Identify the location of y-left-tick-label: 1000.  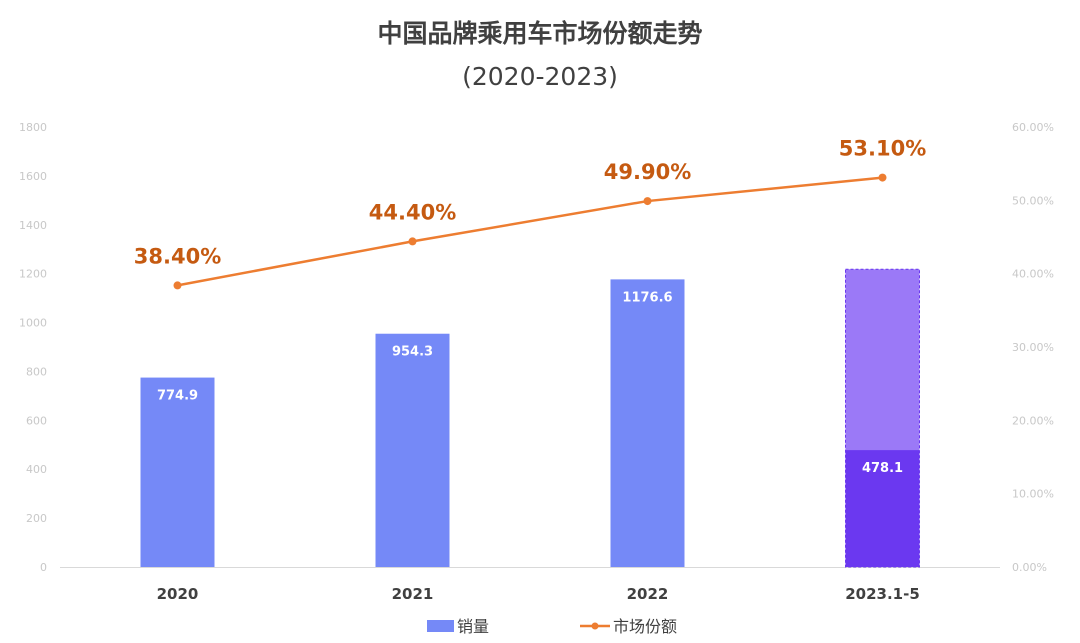
(33, 323).